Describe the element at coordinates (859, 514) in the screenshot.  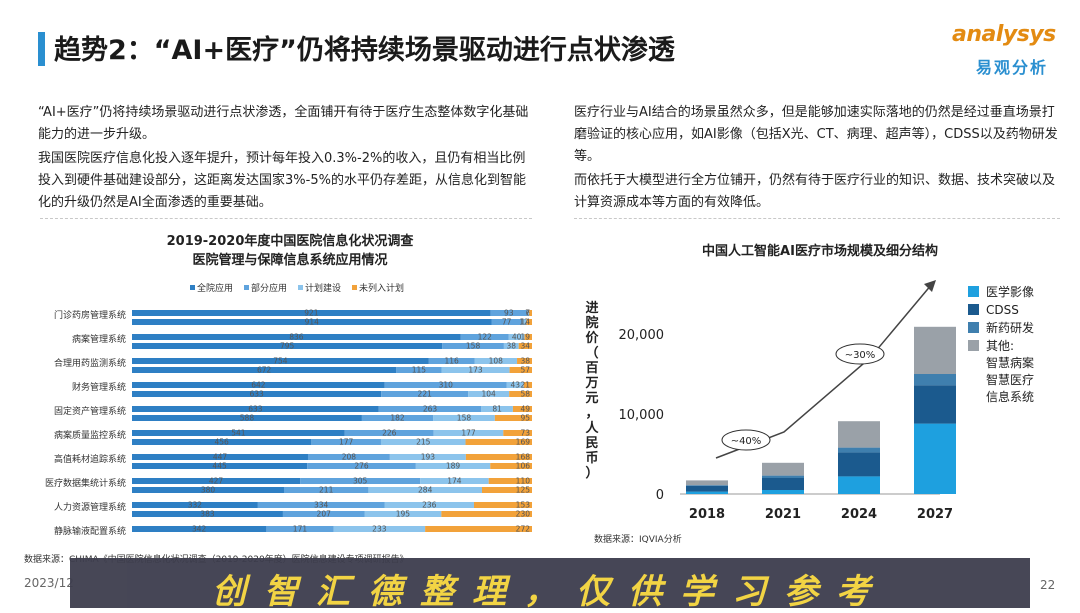
I see `x-tick-label: 2024` at that location.